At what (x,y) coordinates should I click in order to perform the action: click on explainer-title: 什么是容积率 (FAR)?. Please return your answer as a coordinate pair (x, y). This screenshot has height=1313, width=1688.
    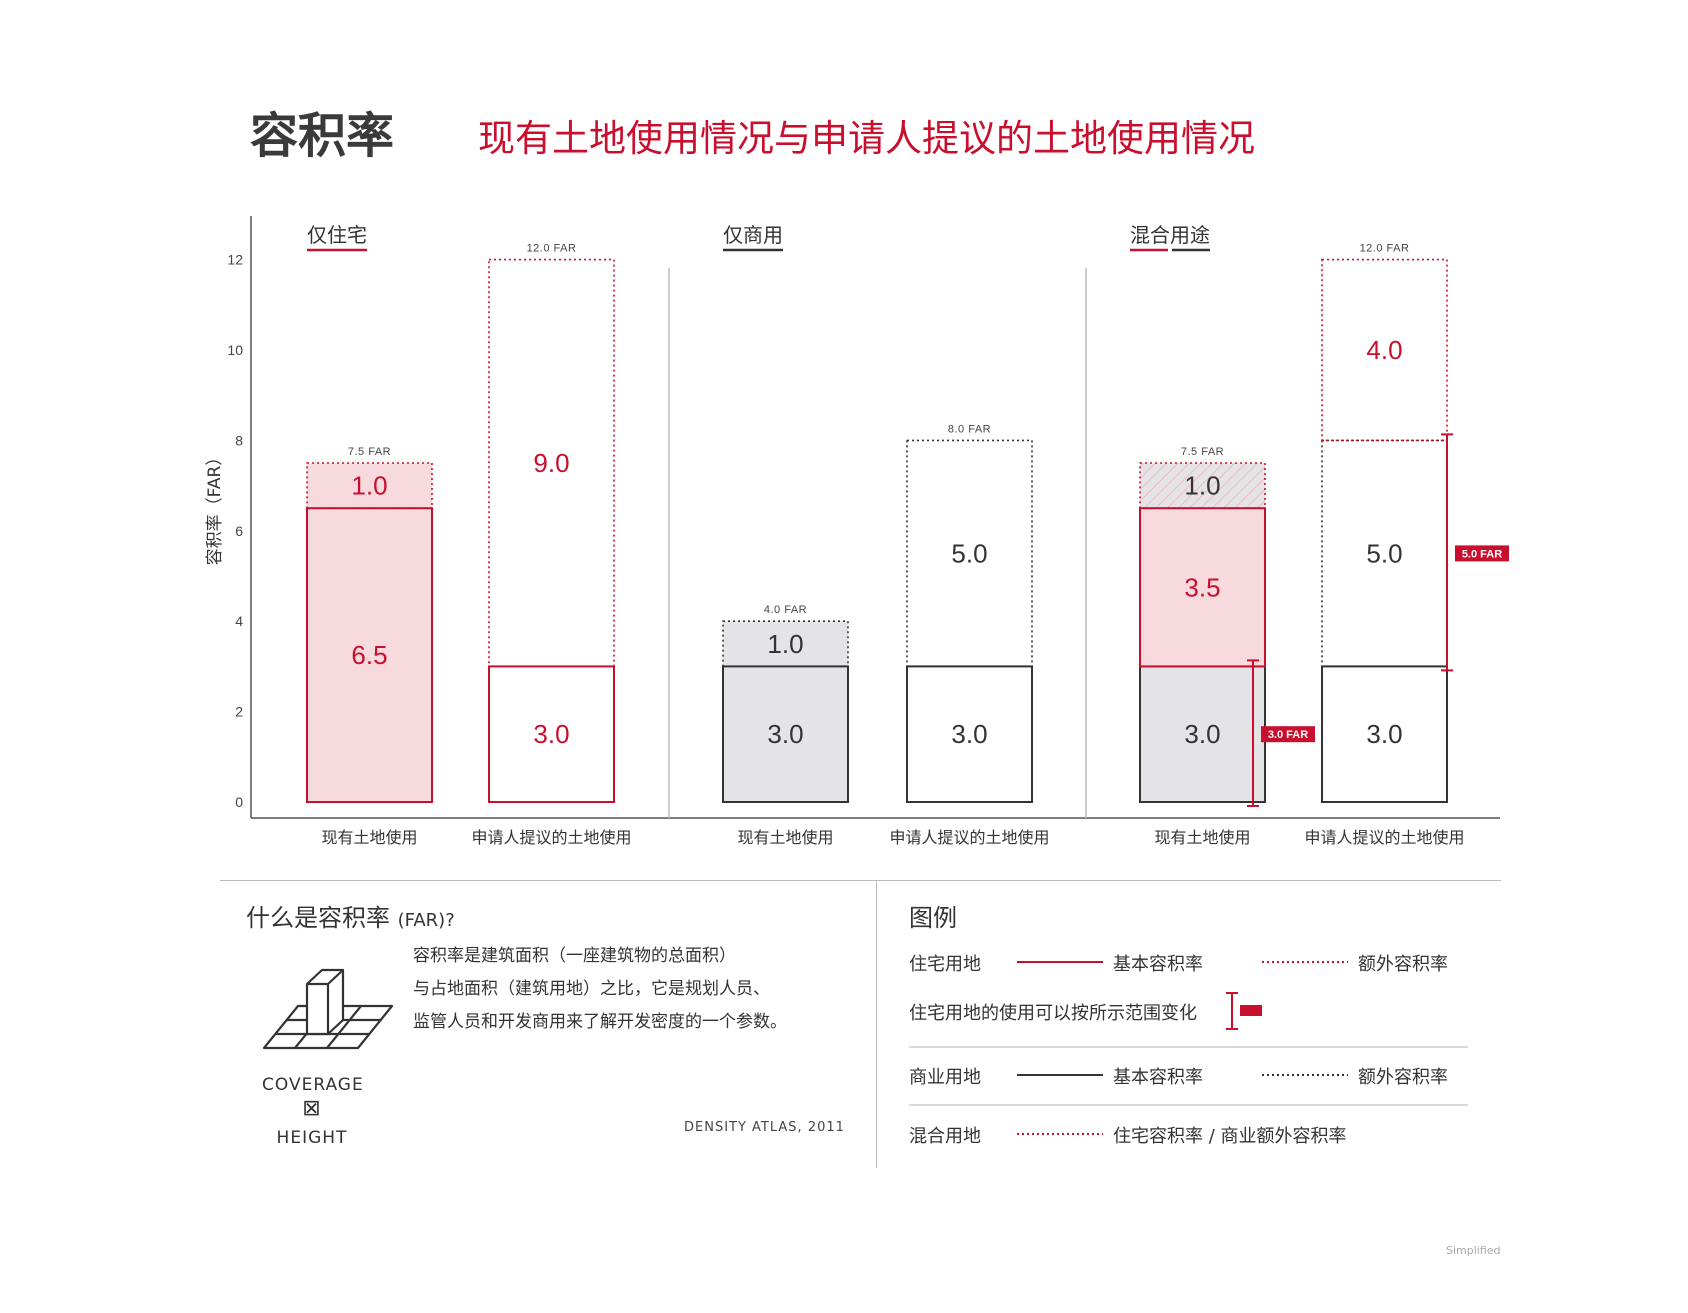
    Looking at the image, I should click on (350, 915).